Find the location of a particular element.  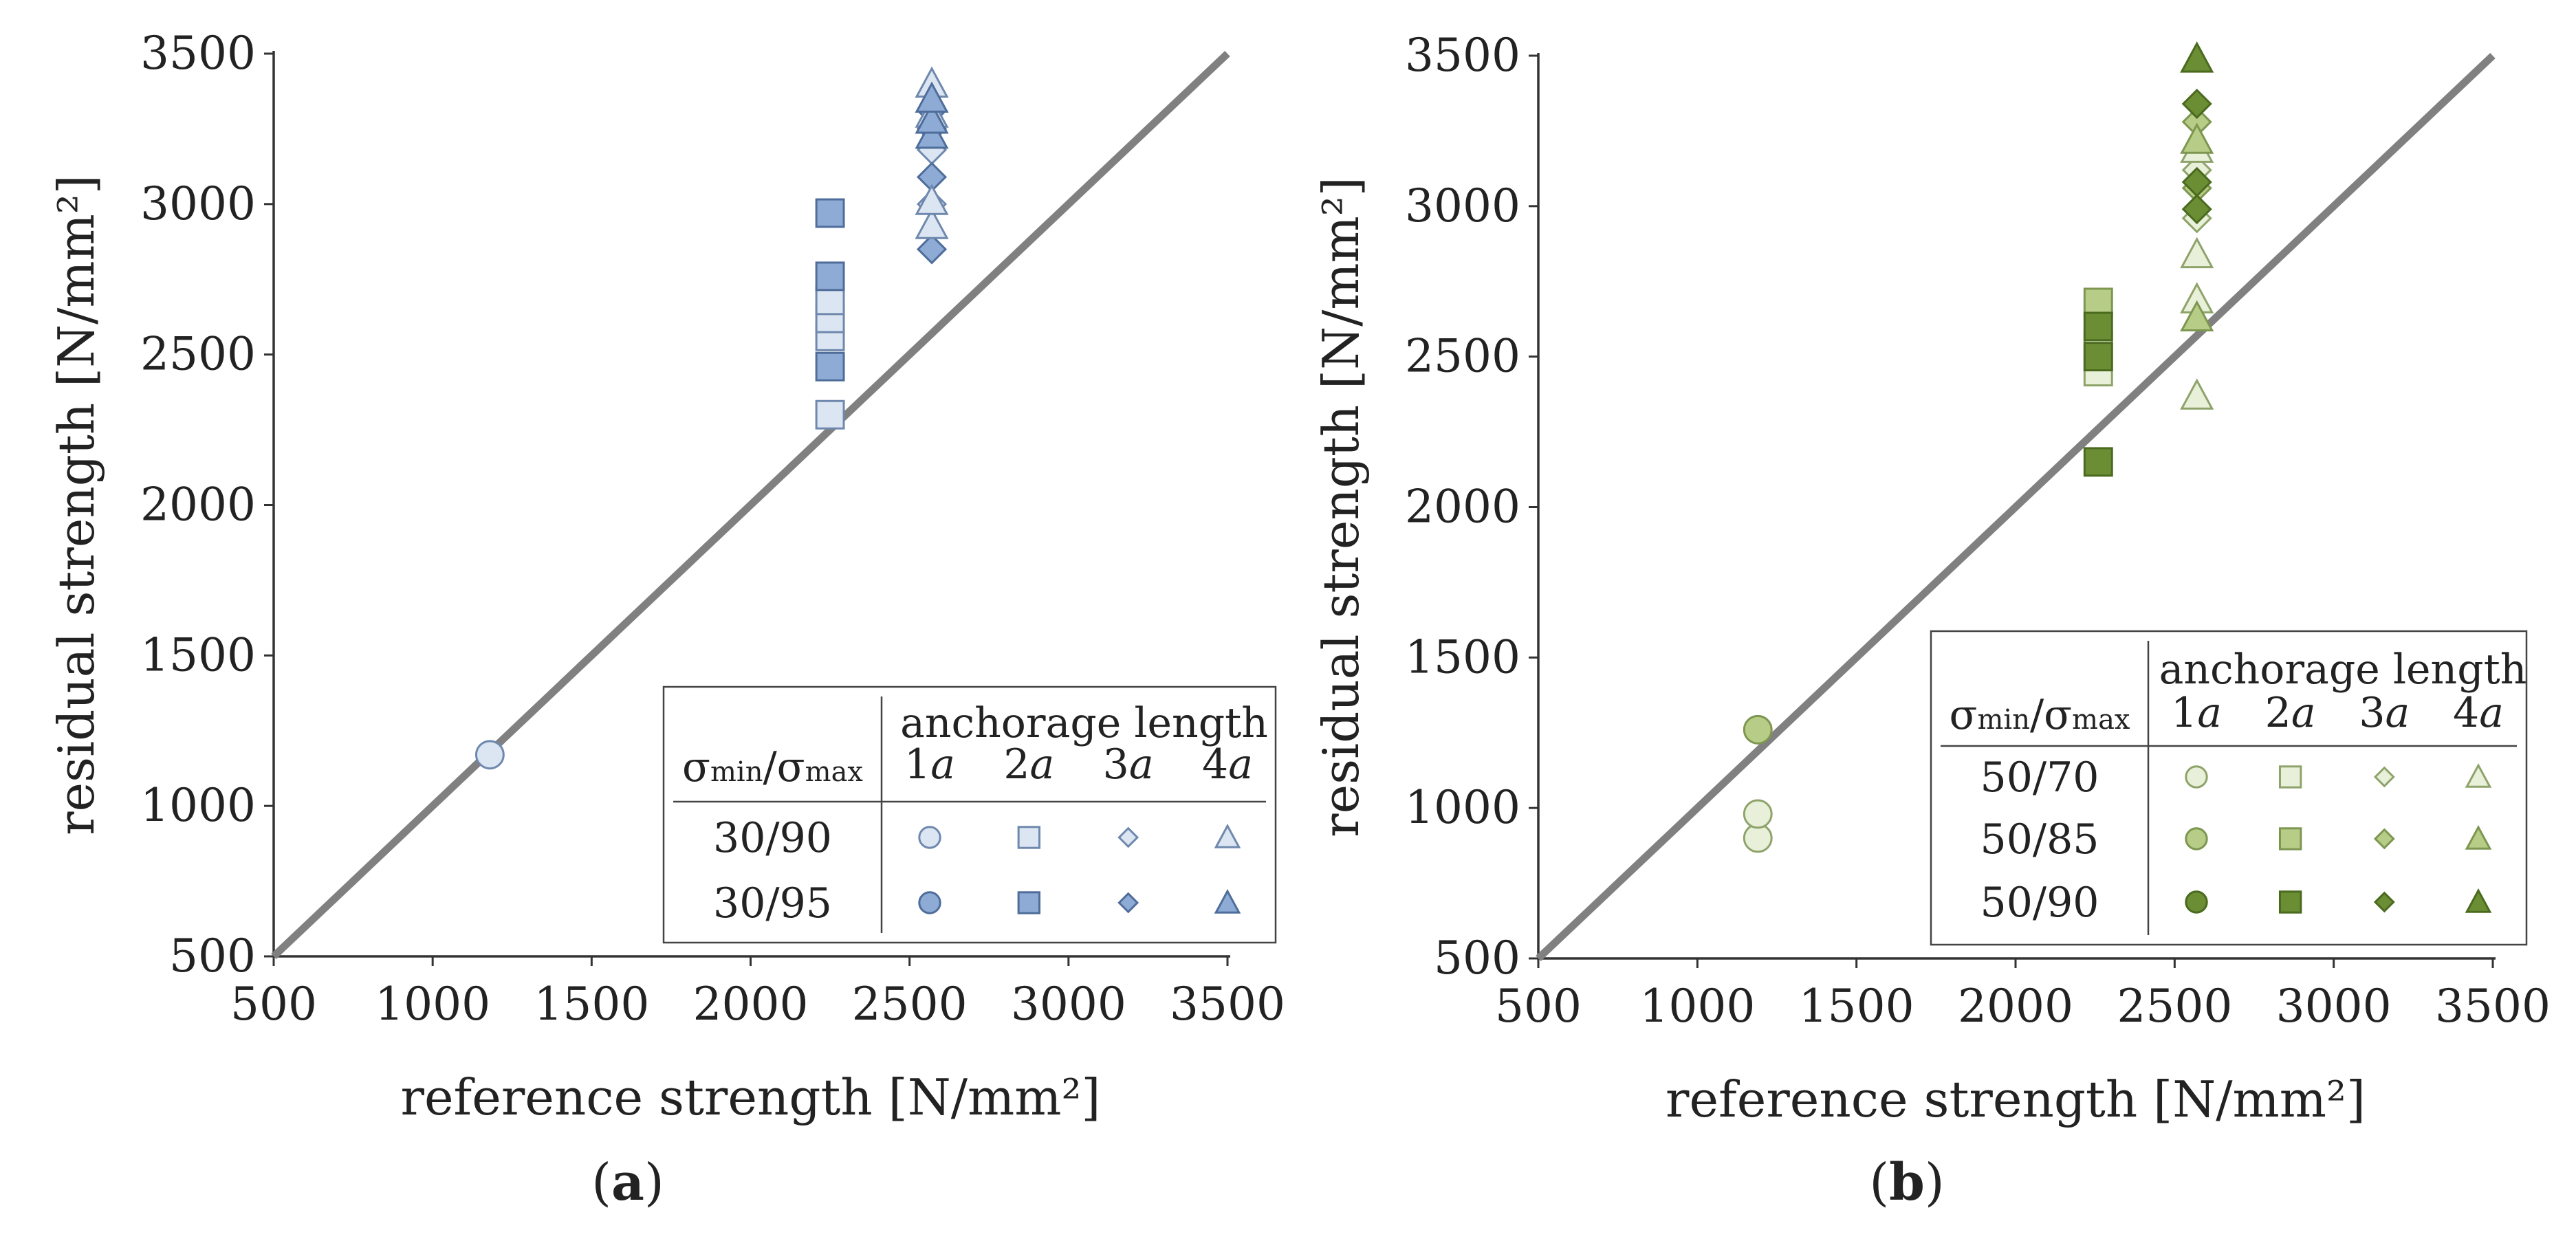

series-50-85-4a is located at coordinates (2197, 227).